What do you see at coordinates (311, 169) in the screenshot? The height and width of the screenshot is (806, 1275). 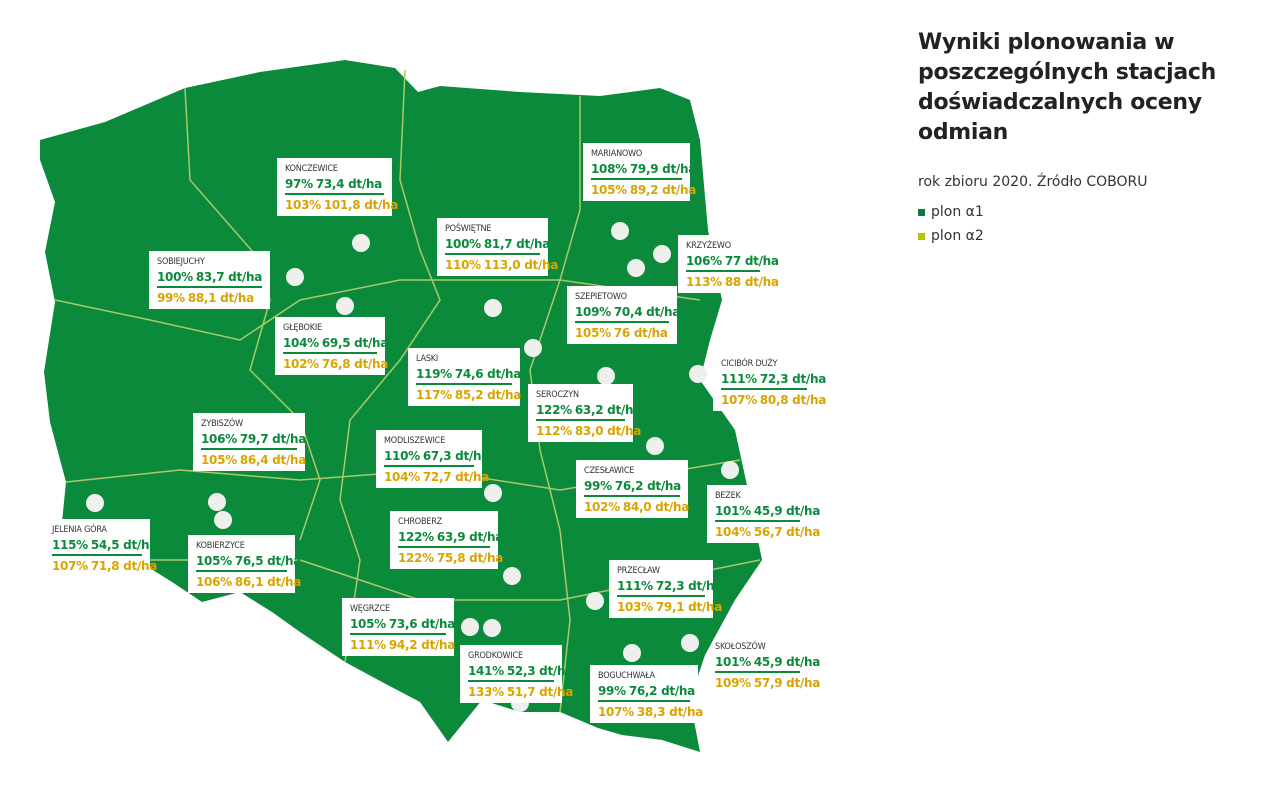 I see `station-name: KOŃCZEWICE` at bounding box center [311, 169].